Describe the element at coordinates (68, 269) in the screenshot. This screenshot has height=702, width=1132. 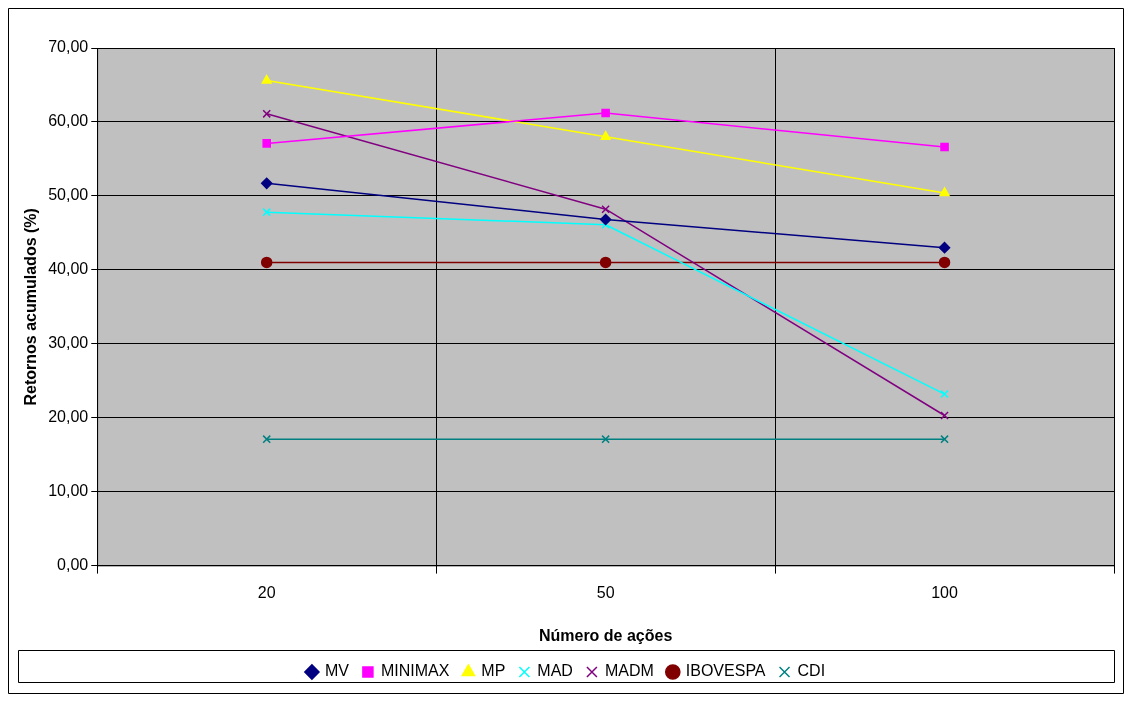
I see `y-tick-label: 40,00` at that location.